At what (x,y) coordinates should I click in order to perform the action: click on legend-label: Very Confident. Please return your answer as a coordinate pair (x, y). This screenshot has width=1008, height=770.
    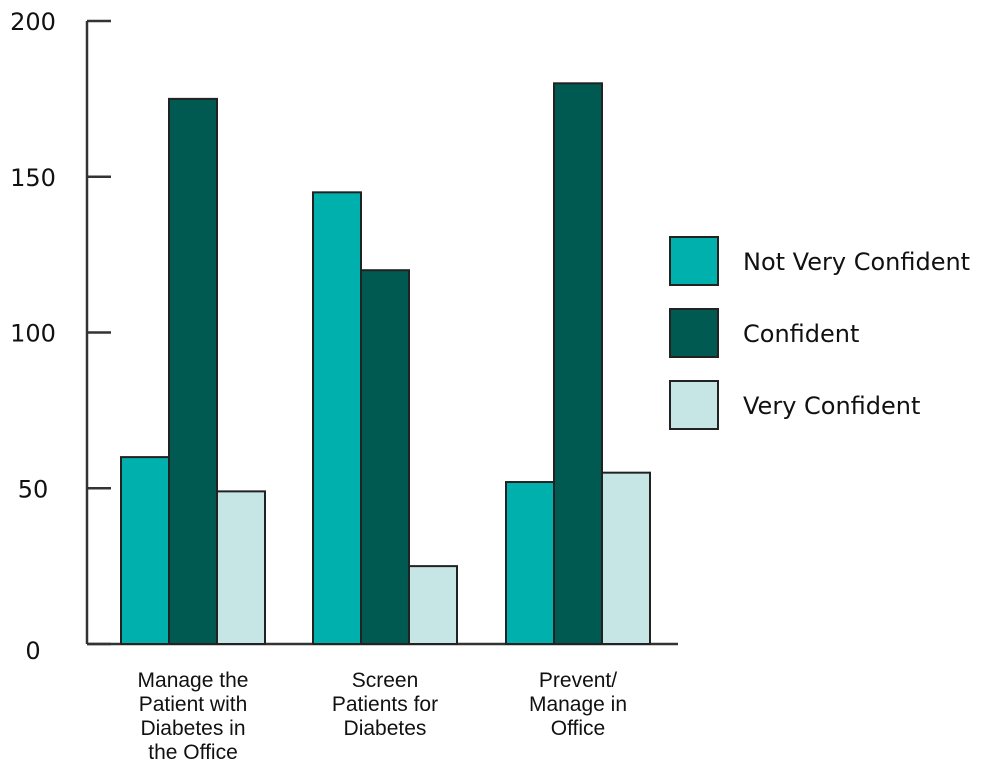
    Looking at the image, I should click on (831, 406).